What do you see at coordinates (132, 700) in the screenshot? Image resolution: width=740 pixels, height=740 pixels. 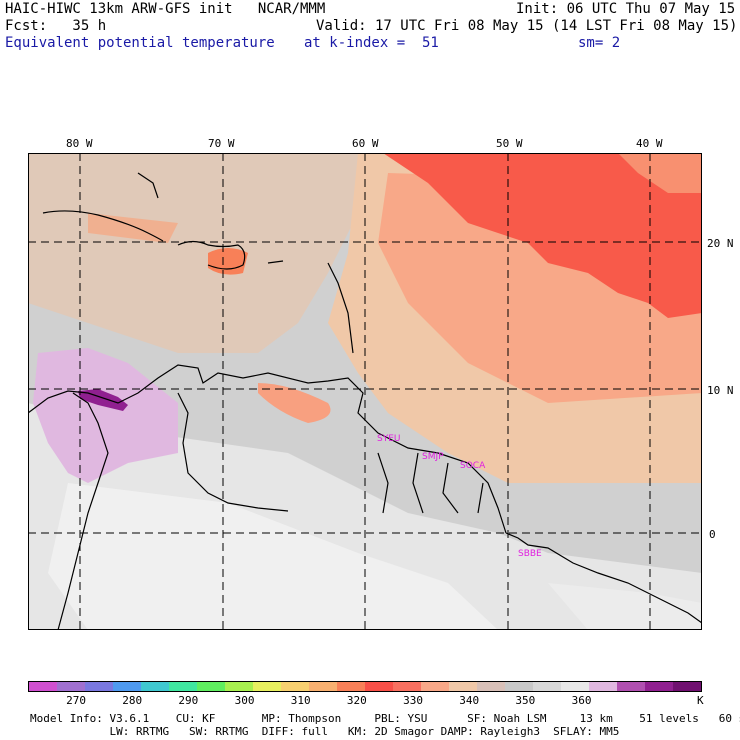 I see `legend-tick-label: 280` at bounding box center [132, 700].